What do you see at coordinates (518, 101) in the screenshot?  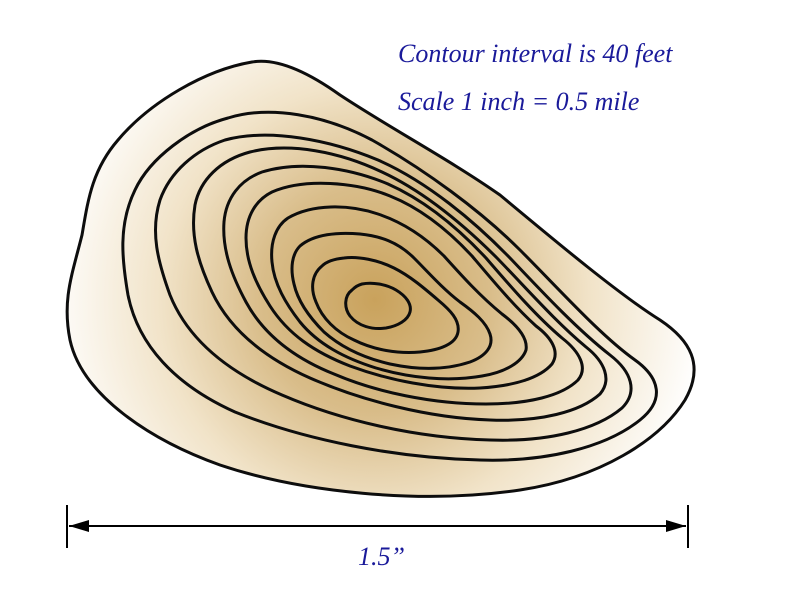 I see `scale-note: Scale 1 inch = 0.5 mile` at bounding box center [518, 101].